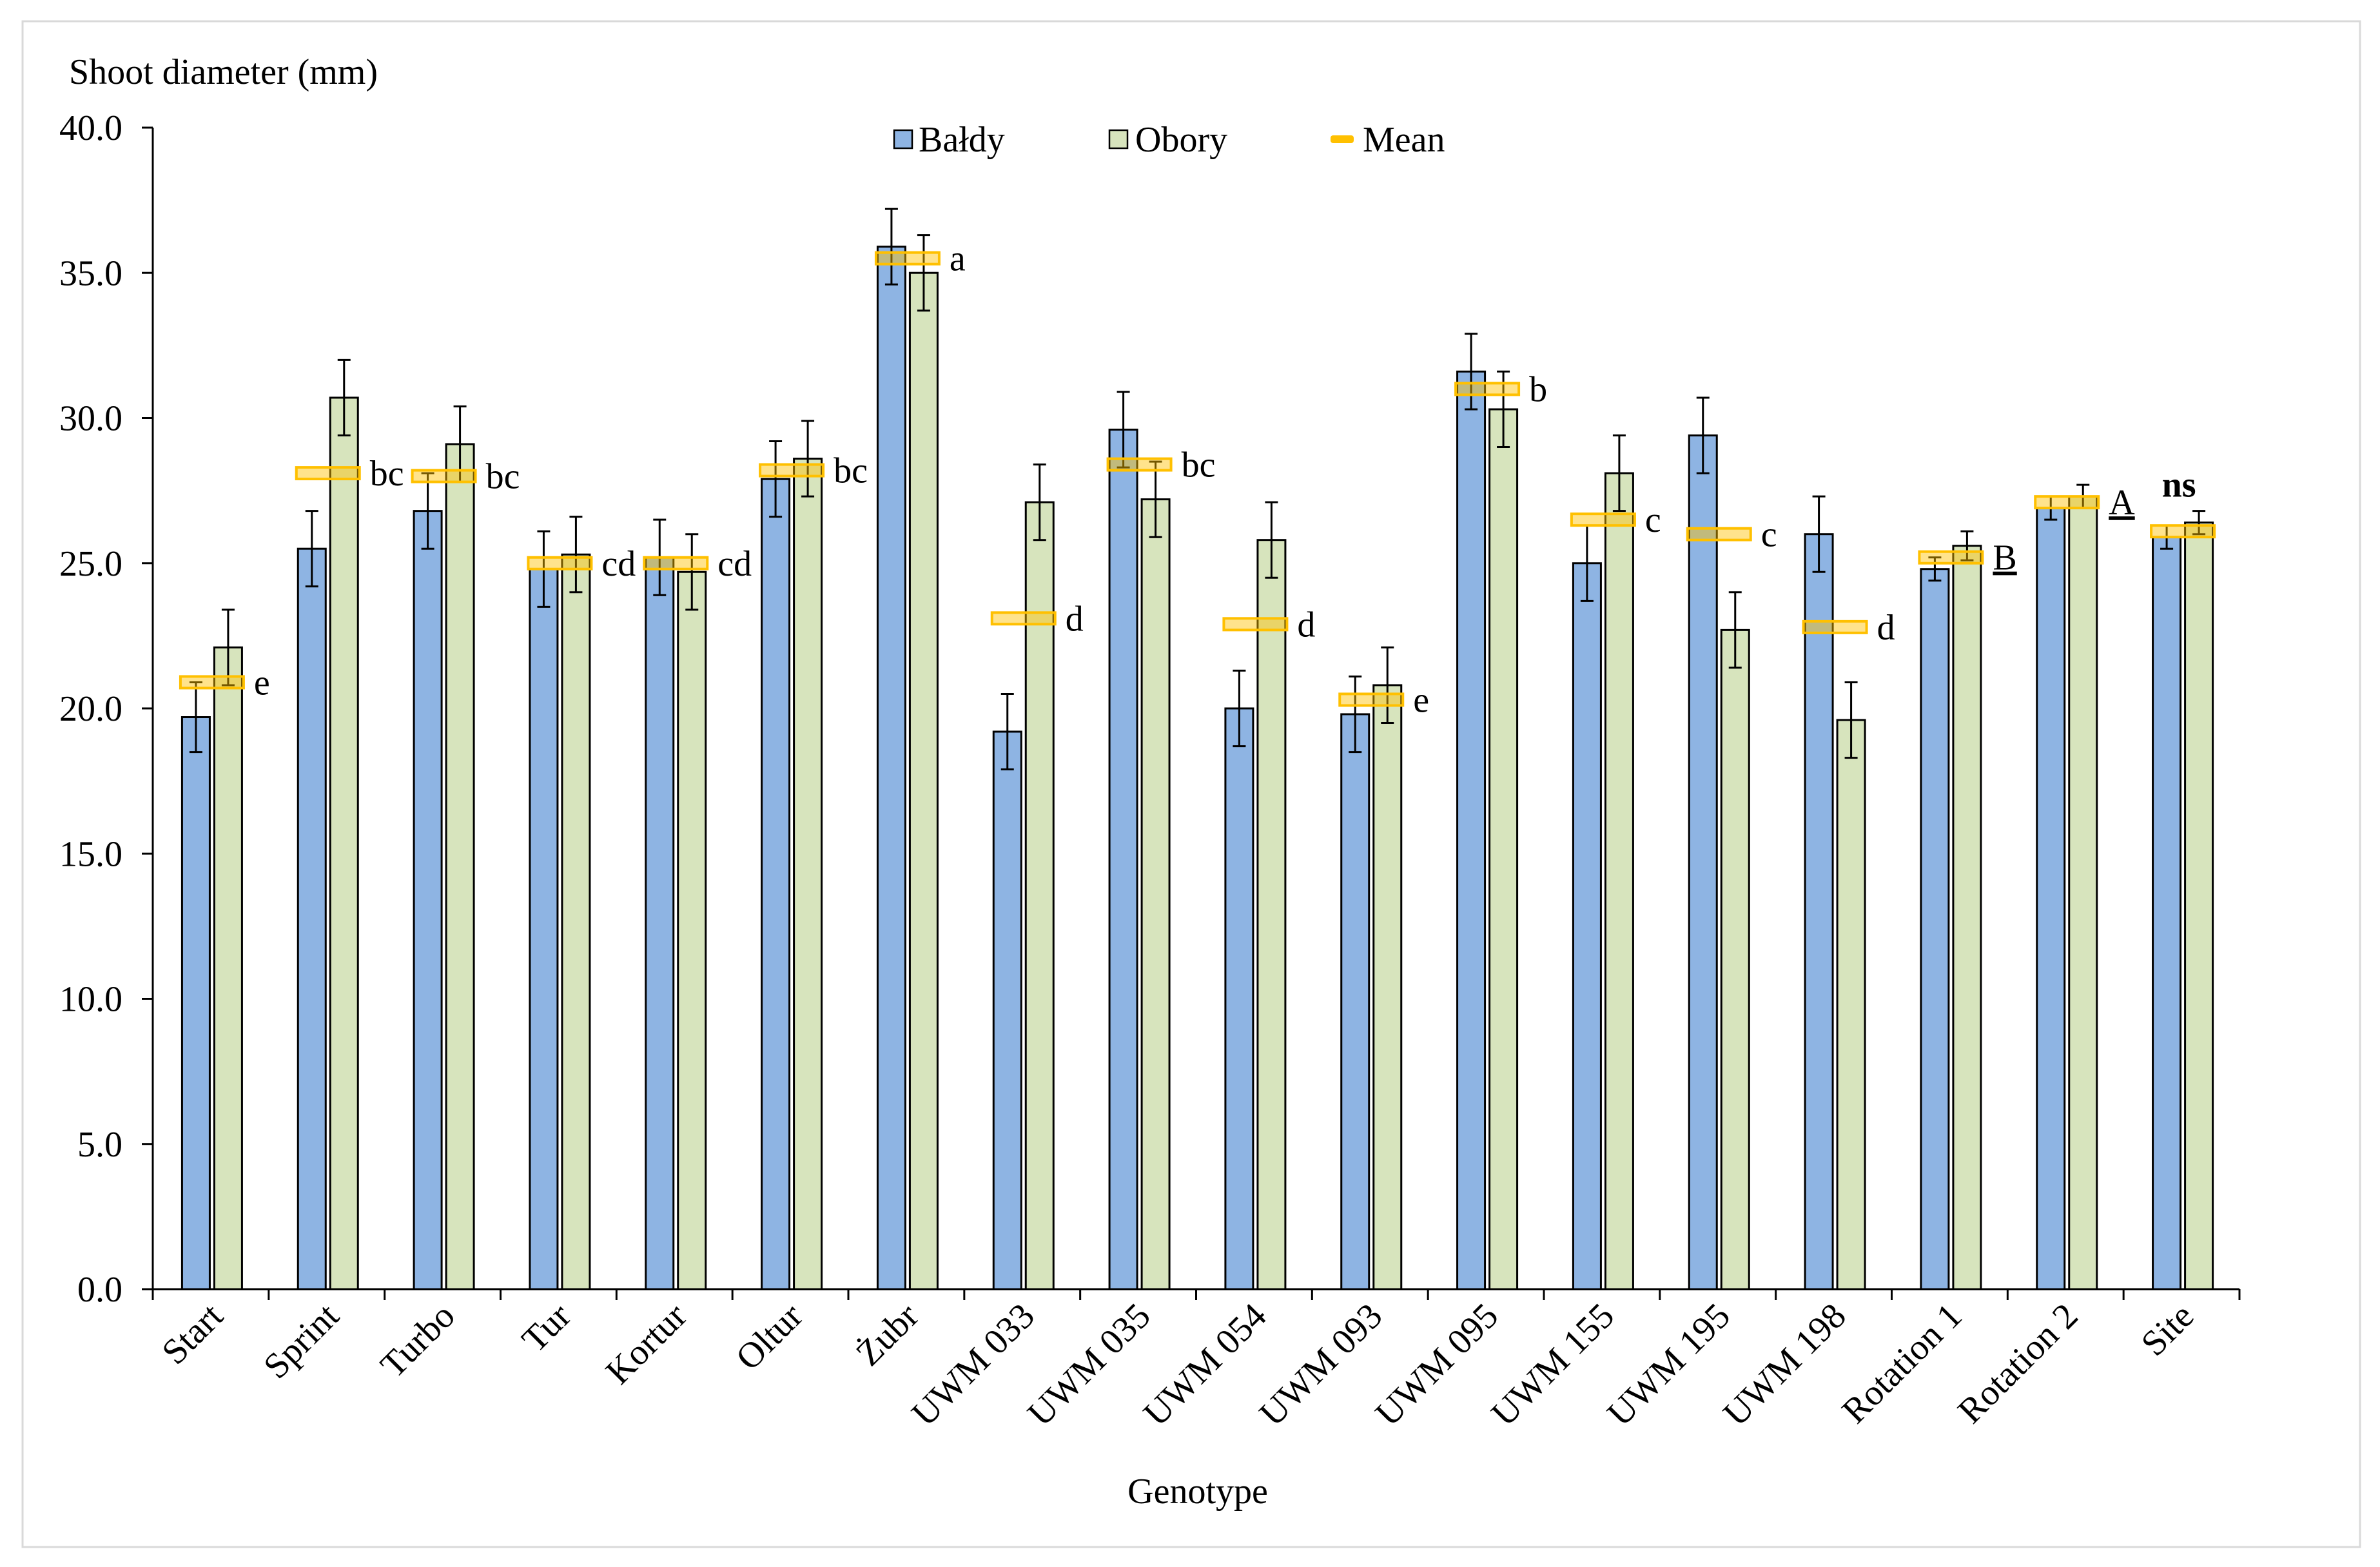  Describe the element at coordinates (90, 854) in the screenshot. I see `y-tick-label-3: 15.0` at that location.